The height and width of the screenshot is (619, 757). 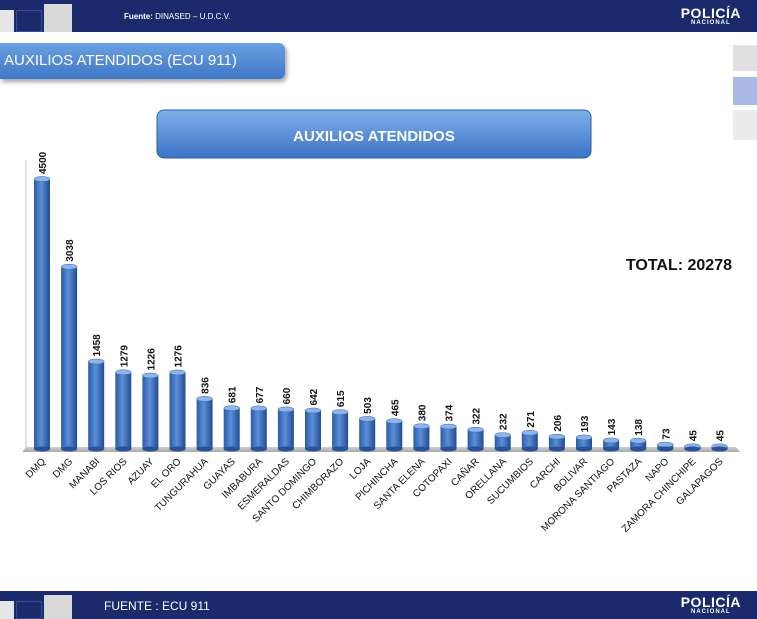 What do you see at coordinates (378, 605) in the screenshot?
I see `footer-bar: FUENTE : ECU 911 POLICÍA NACIONAL` at bounding box center [378, 605].